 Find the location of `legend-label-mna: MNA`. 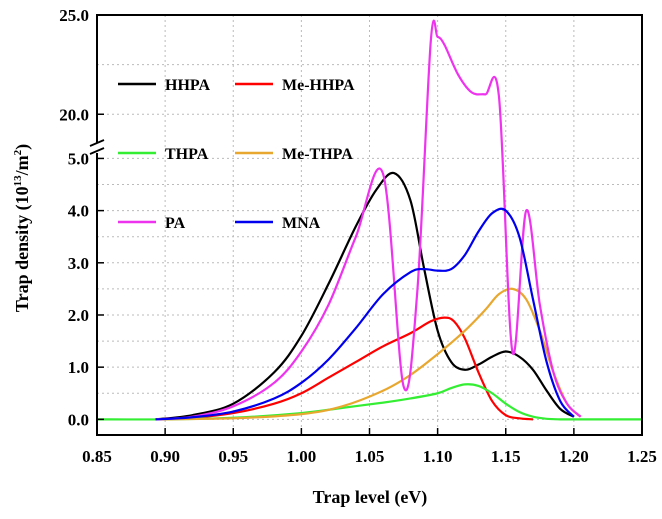

legend-label-mna: MNA is located at coordinates (301, 223).